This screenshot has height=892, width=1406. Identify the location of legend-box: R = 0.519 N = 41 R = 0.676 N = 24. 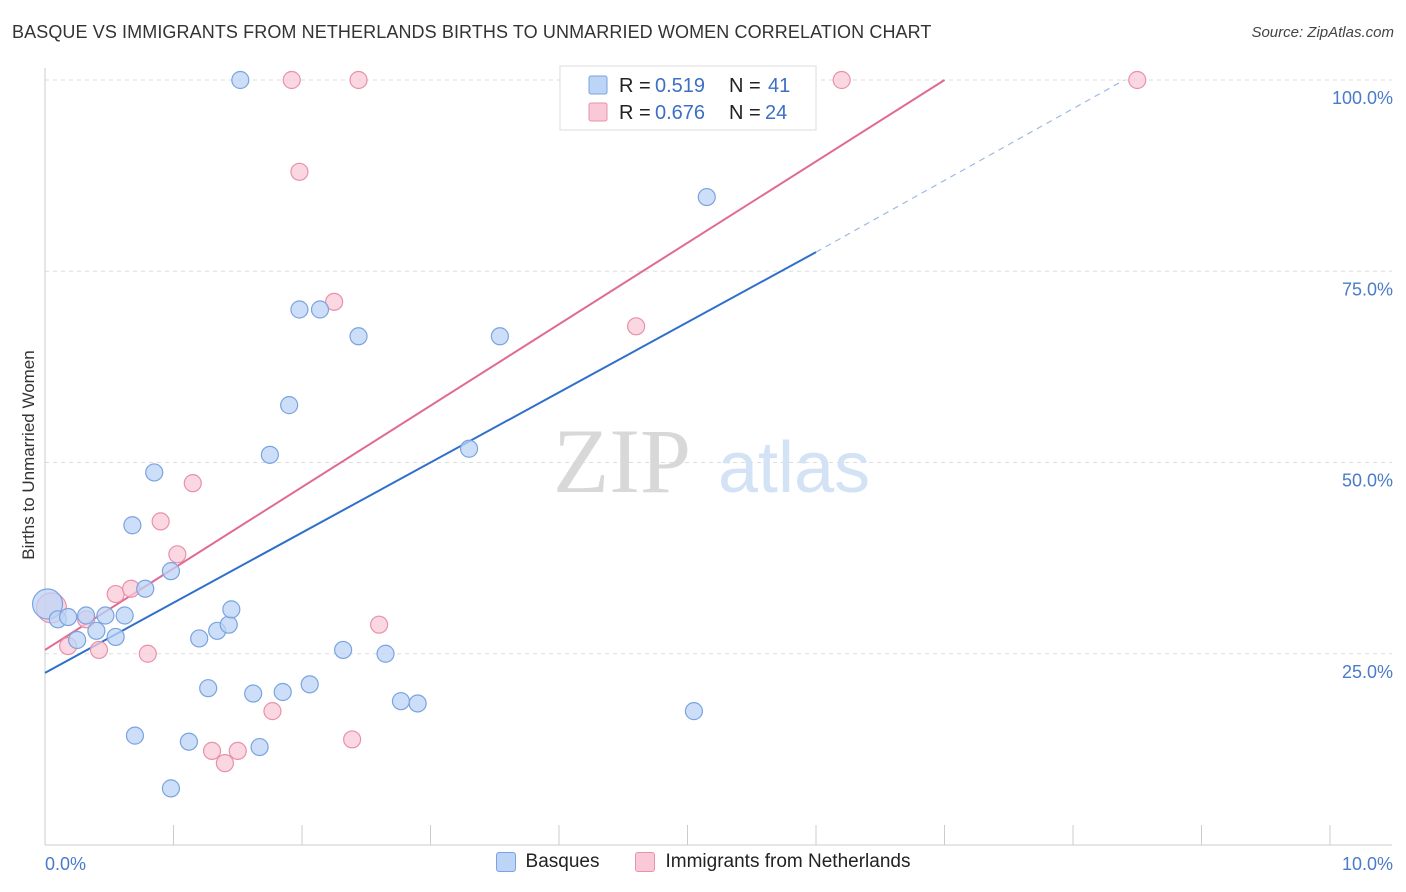
(688, 98).